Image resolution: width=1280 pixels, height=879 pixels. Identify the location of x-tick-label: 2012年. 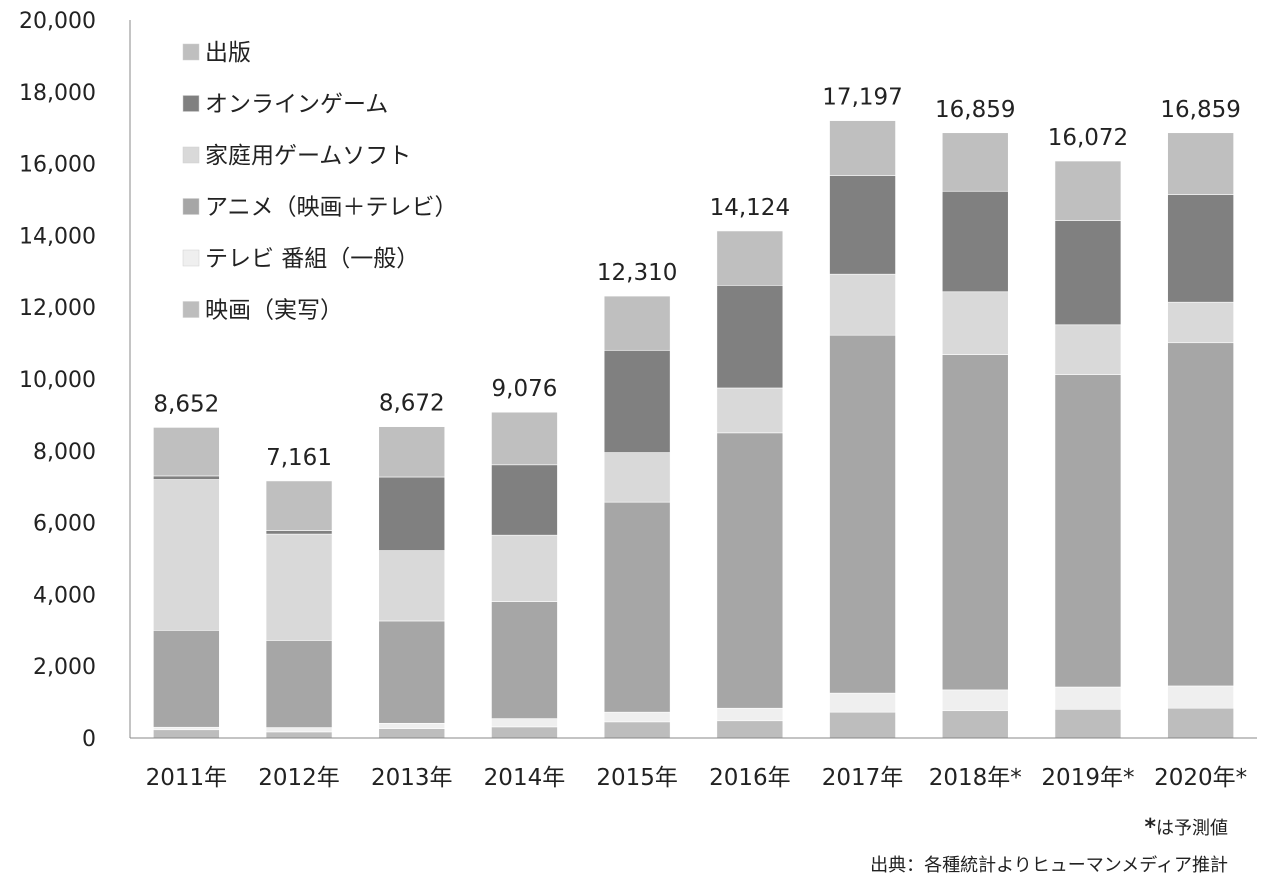
(299, 778).